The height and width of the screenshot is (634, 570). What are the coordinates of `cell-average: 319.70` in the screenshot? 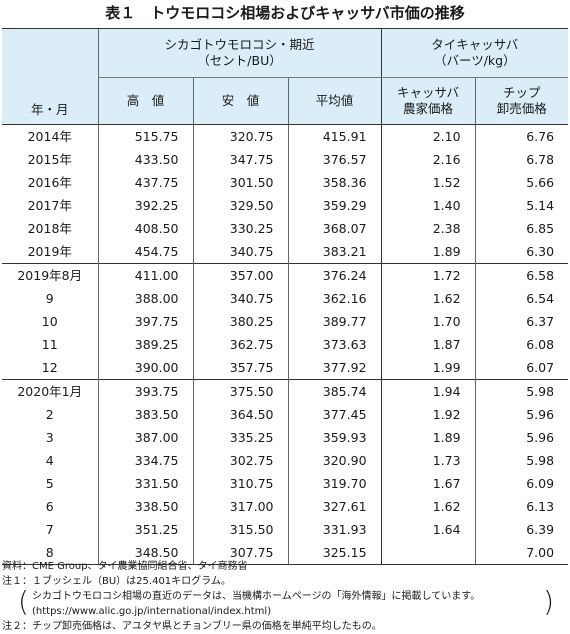 It's located at (334, 483).